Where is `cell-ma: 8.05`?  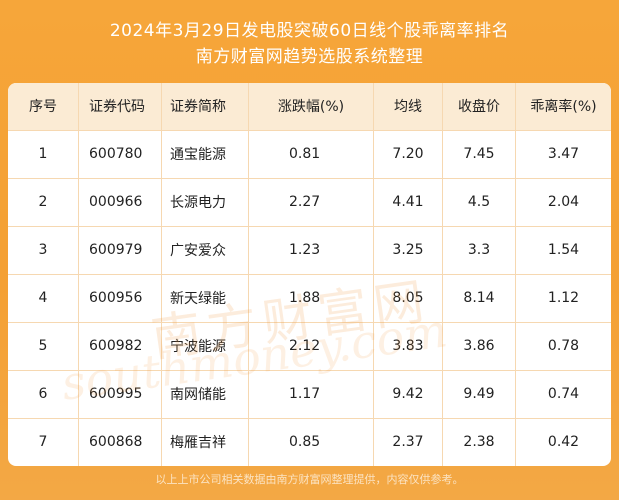
cell-ma: 8.05 is located at coordinates (408, 298).